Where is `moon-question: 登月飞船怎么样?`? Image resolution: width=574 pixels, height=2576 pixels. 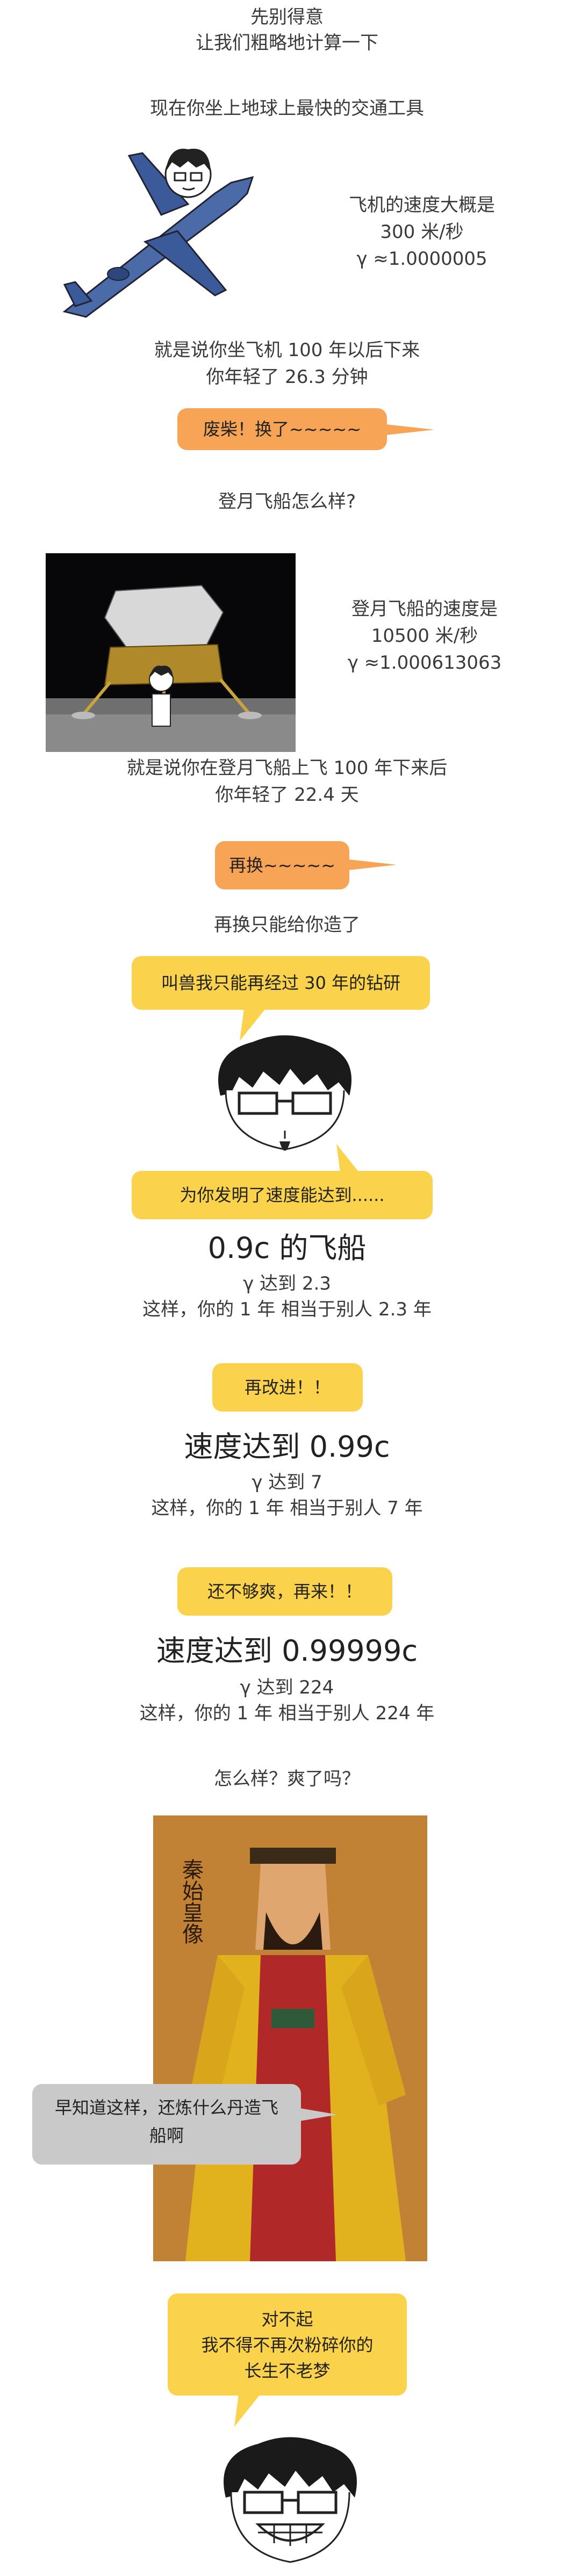
moon-question: 登月飞船怎么样? is located at coordinates (287, 501).